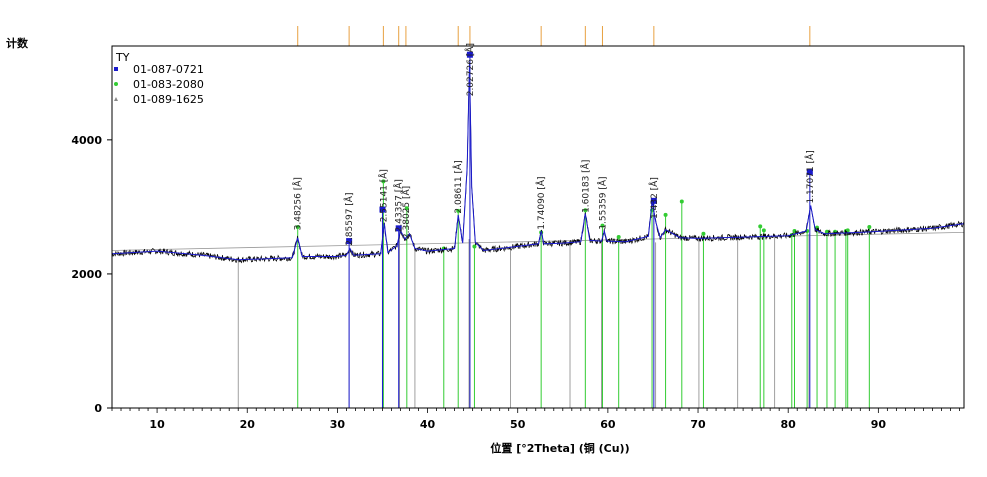 The height and width of the screenshot is (477, 987). I want to click on baseline, so click(538, 241).